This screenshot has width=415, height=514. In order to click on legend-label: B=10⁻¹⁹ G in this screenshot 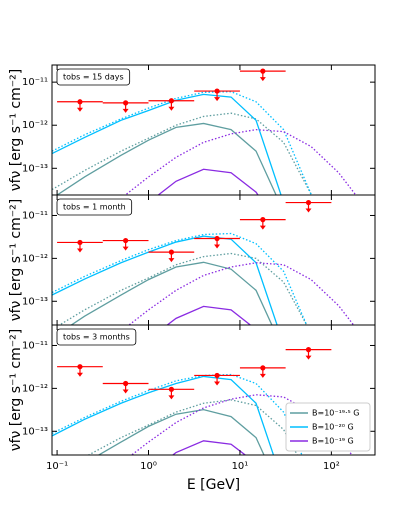, I will do `click(333, 441)`.